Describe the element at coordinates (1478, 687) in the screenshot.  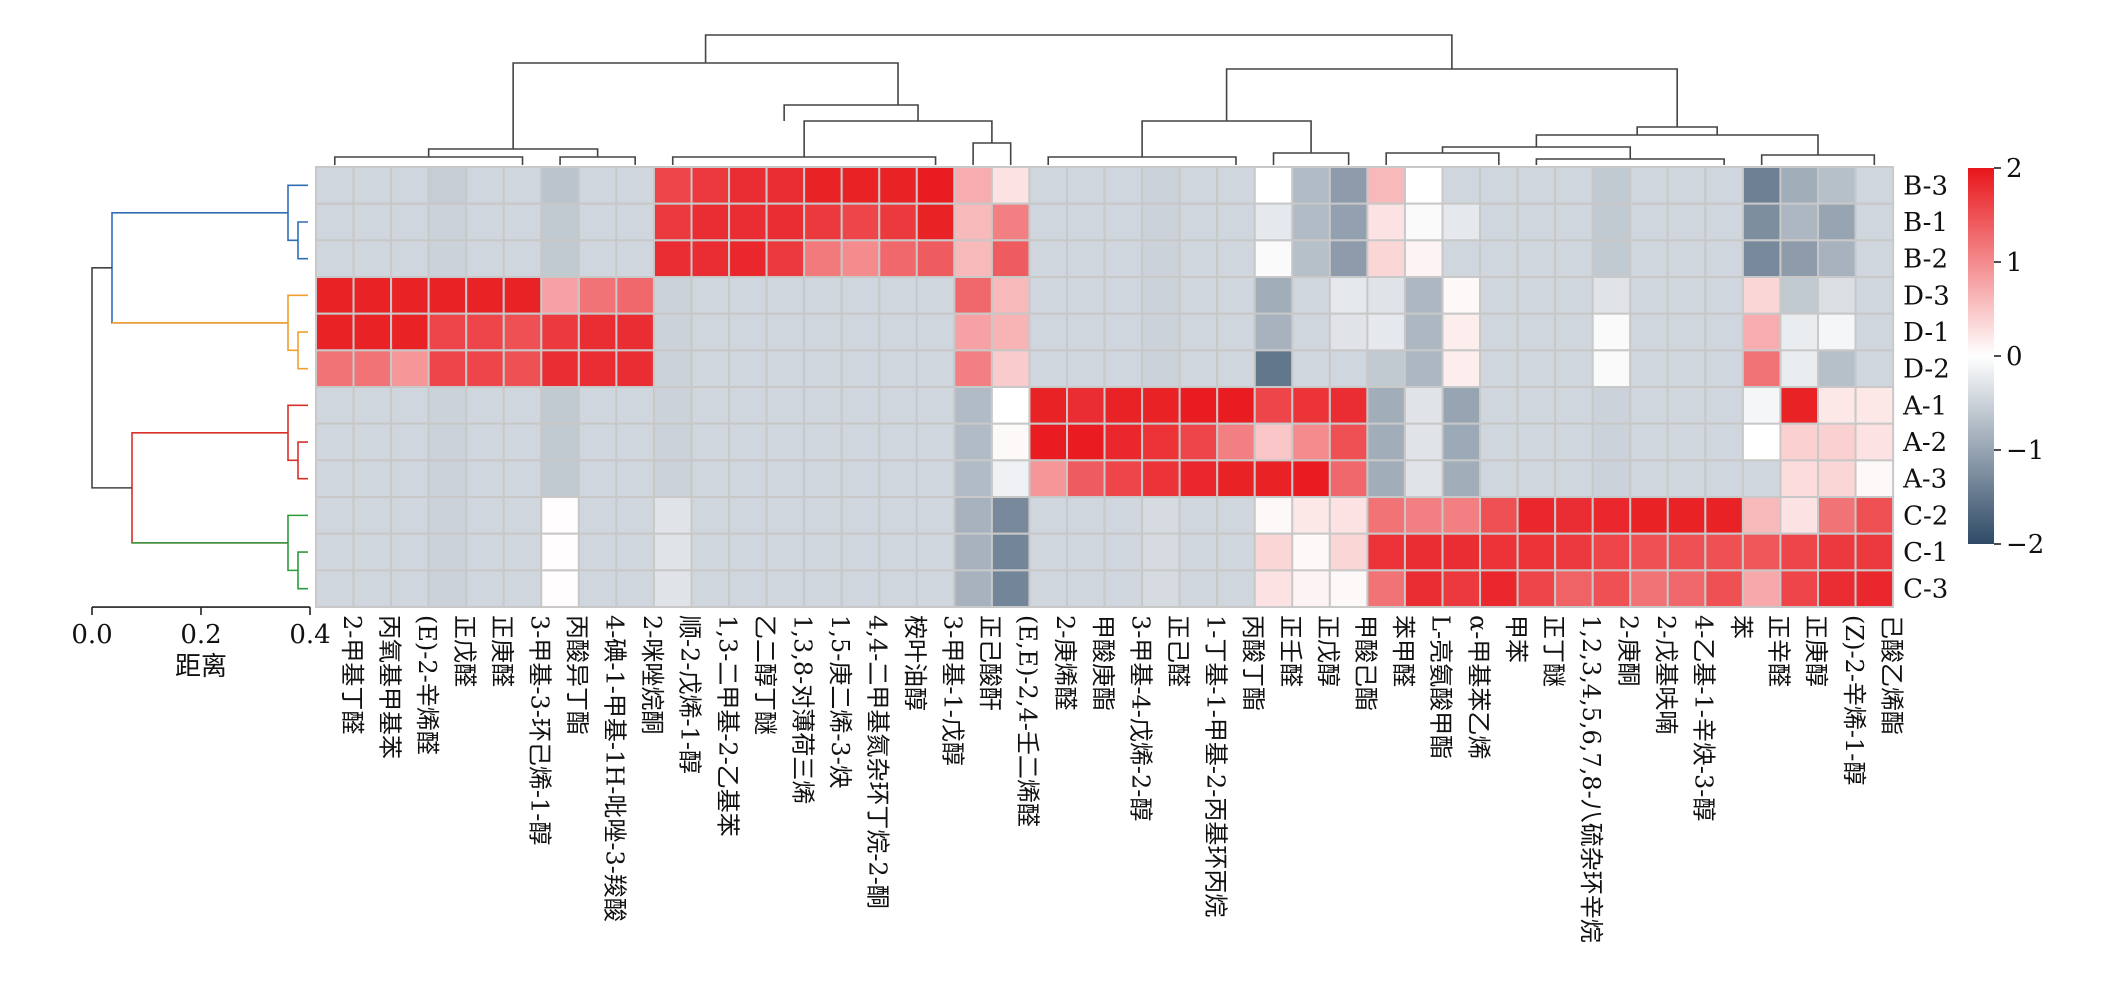
I see `column-label: α-甲基苯乙烯` at that location.